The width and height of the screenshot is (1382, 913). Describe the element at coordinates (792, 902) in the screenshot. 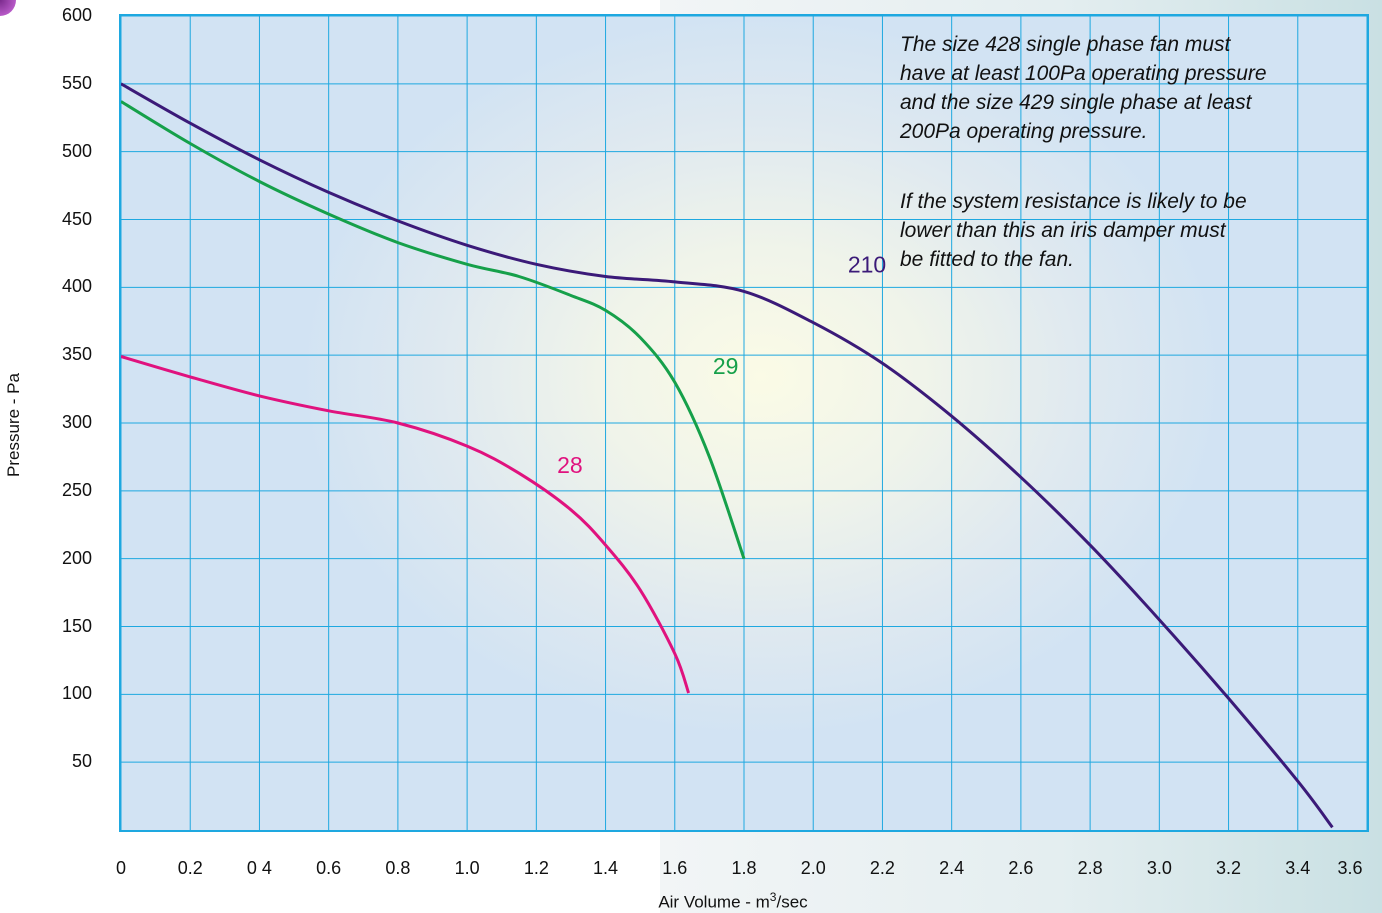

I see `x-axis-label-unit: /sec` at that location.